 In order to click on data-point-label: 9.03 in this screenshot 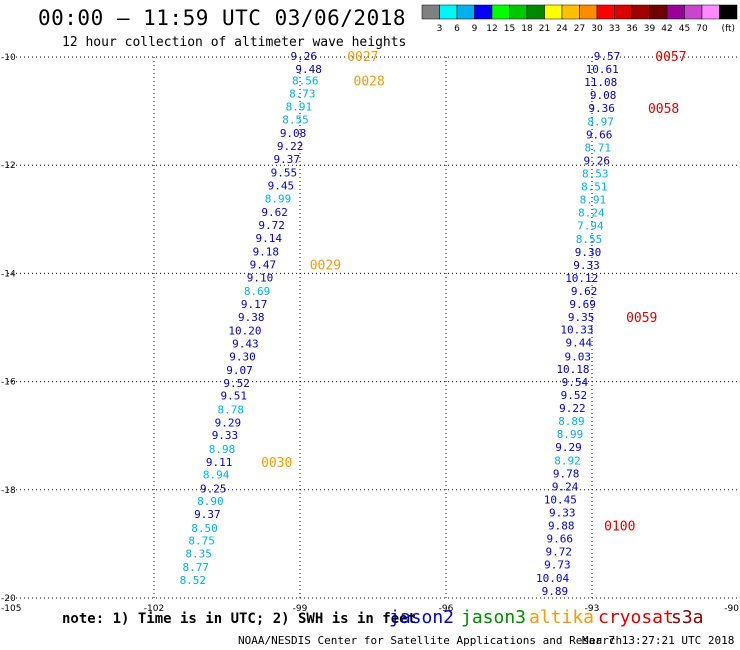, I will do `click(578, 356)`.